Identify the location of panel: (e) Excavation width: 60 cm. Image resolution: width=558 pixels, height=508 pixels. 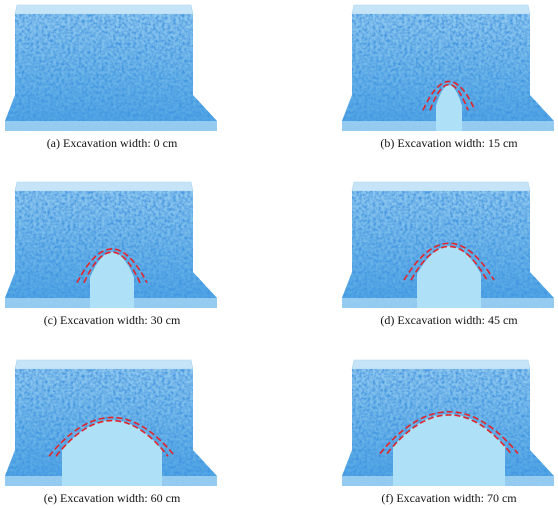
(111, 432).